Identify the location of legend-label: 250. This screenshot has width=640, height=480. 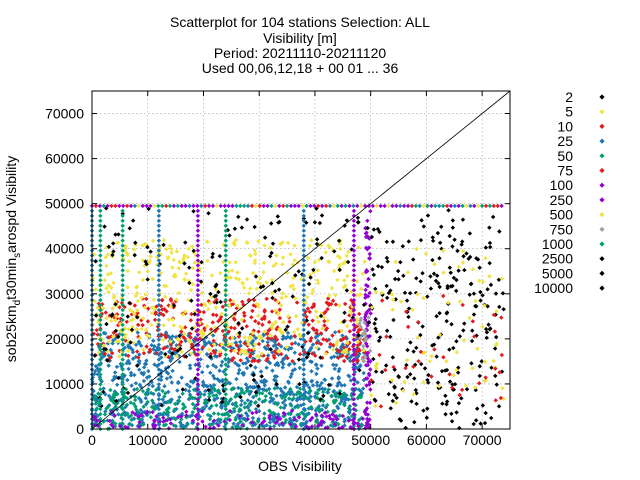
(562, 200).